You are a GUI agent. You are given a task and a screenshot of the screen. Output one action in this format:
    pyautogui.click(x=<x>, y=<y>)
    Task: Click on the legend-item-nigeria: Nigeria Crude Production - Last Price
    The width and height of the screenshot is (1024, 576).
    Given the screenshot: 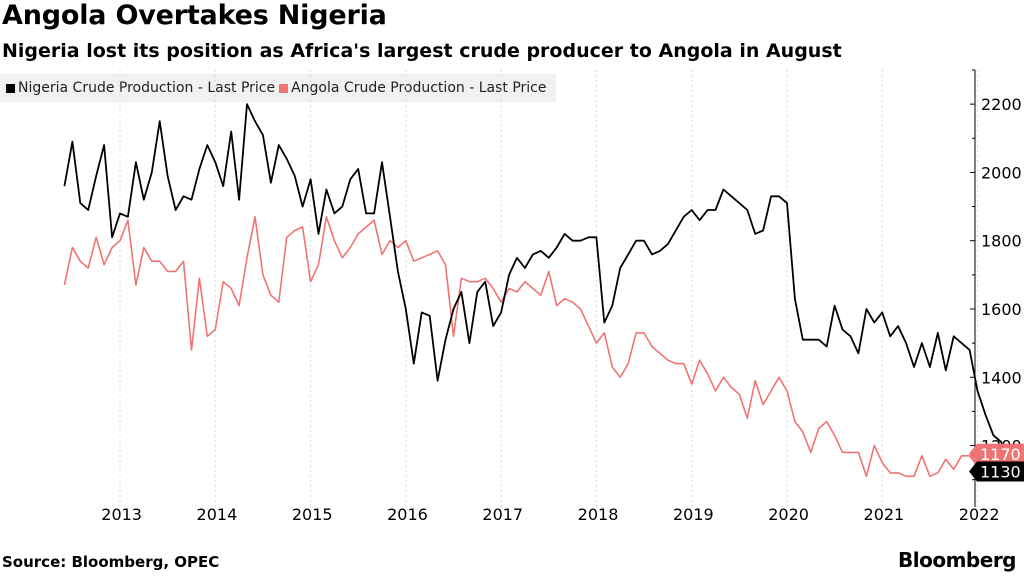 What is the action you would take?
    pyautogui.click(x=140, y=88)
    